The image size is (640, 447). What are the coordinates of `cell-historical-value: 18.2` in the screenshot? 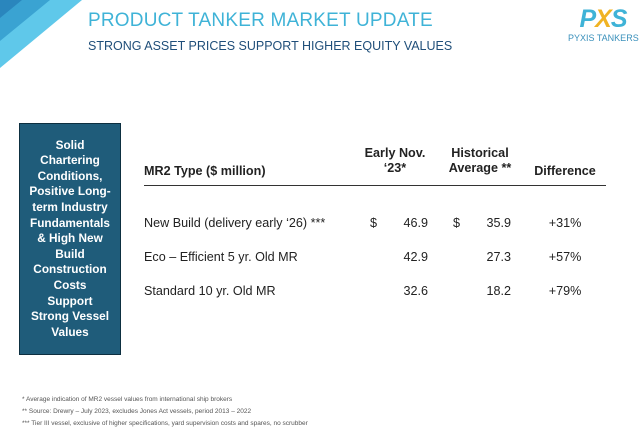 It's located at (498, 291).